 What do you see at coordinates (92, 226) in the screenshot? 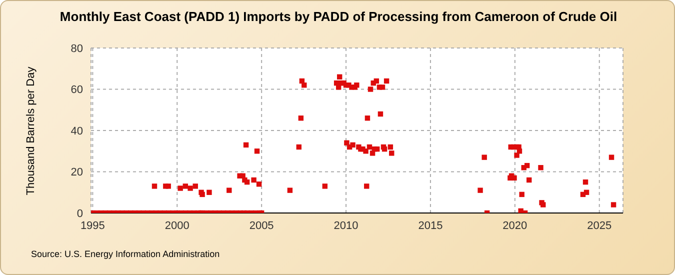
I see `x-tick-label: 1995` at bounding box center [92, 226].